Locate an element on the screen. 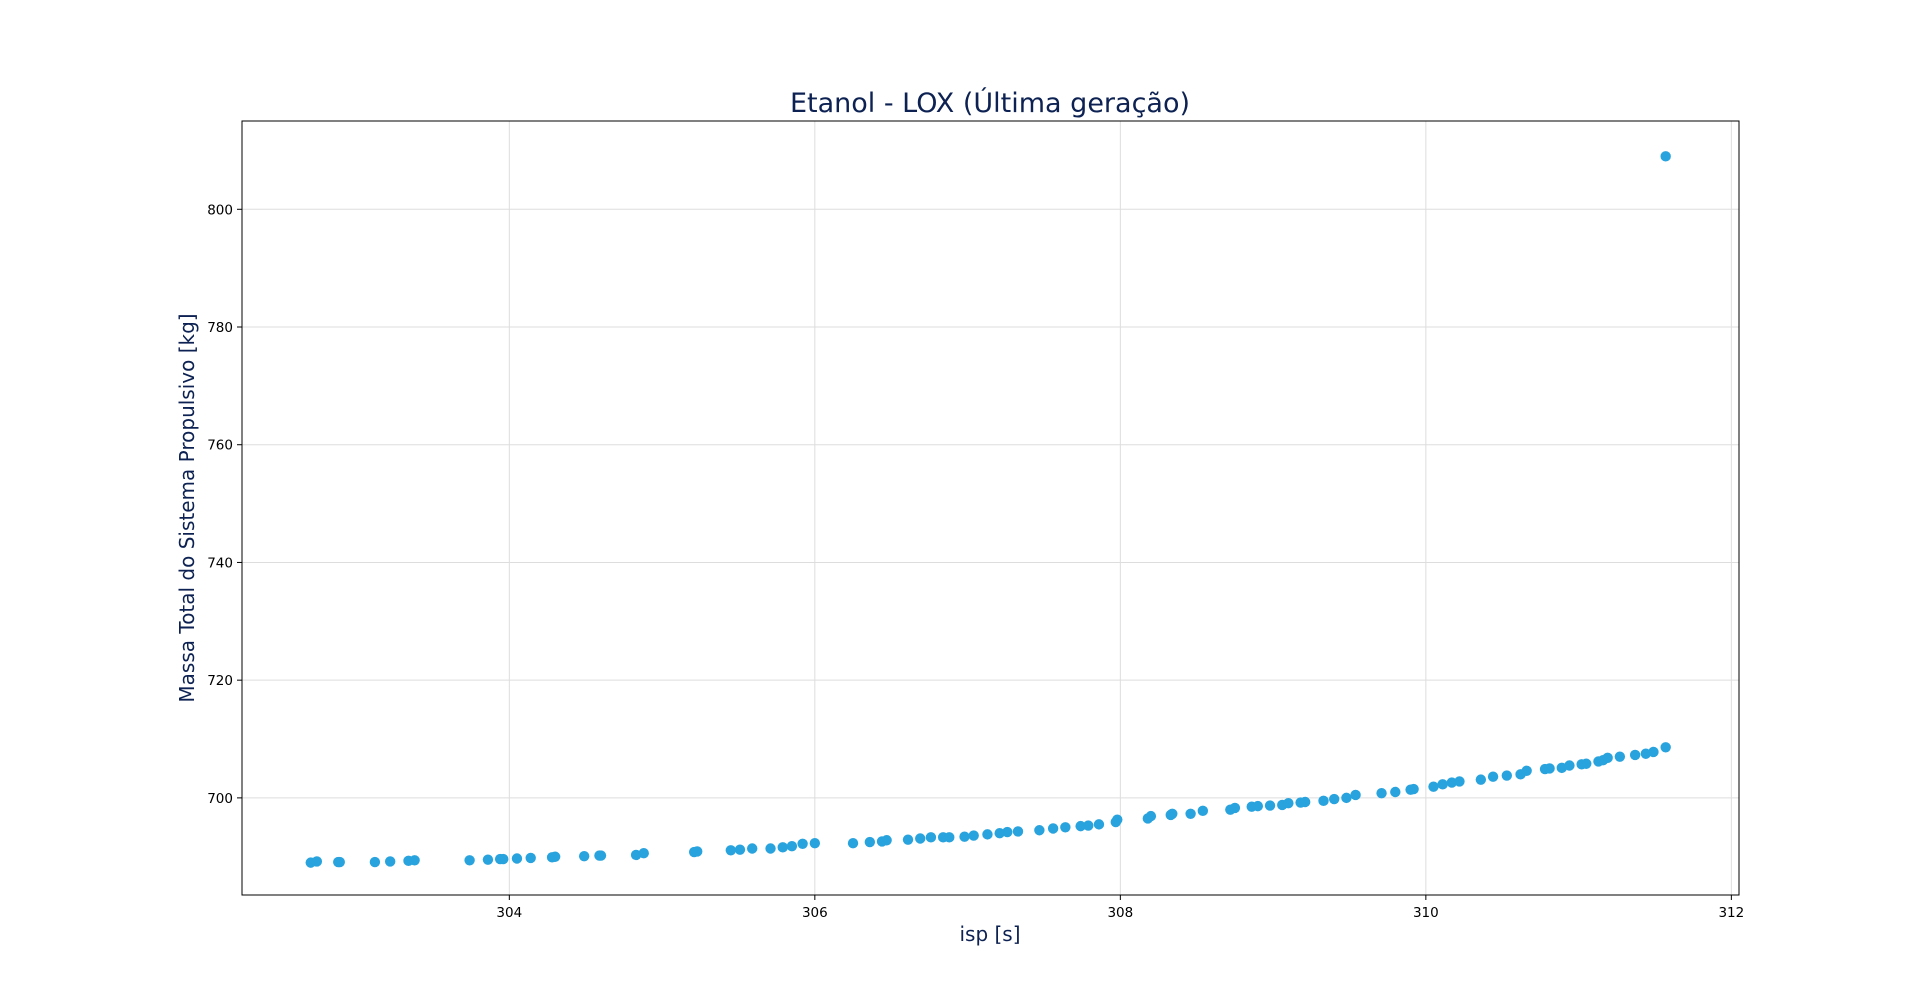  y-tick-label: 800 is located at coordinates (220, 210).